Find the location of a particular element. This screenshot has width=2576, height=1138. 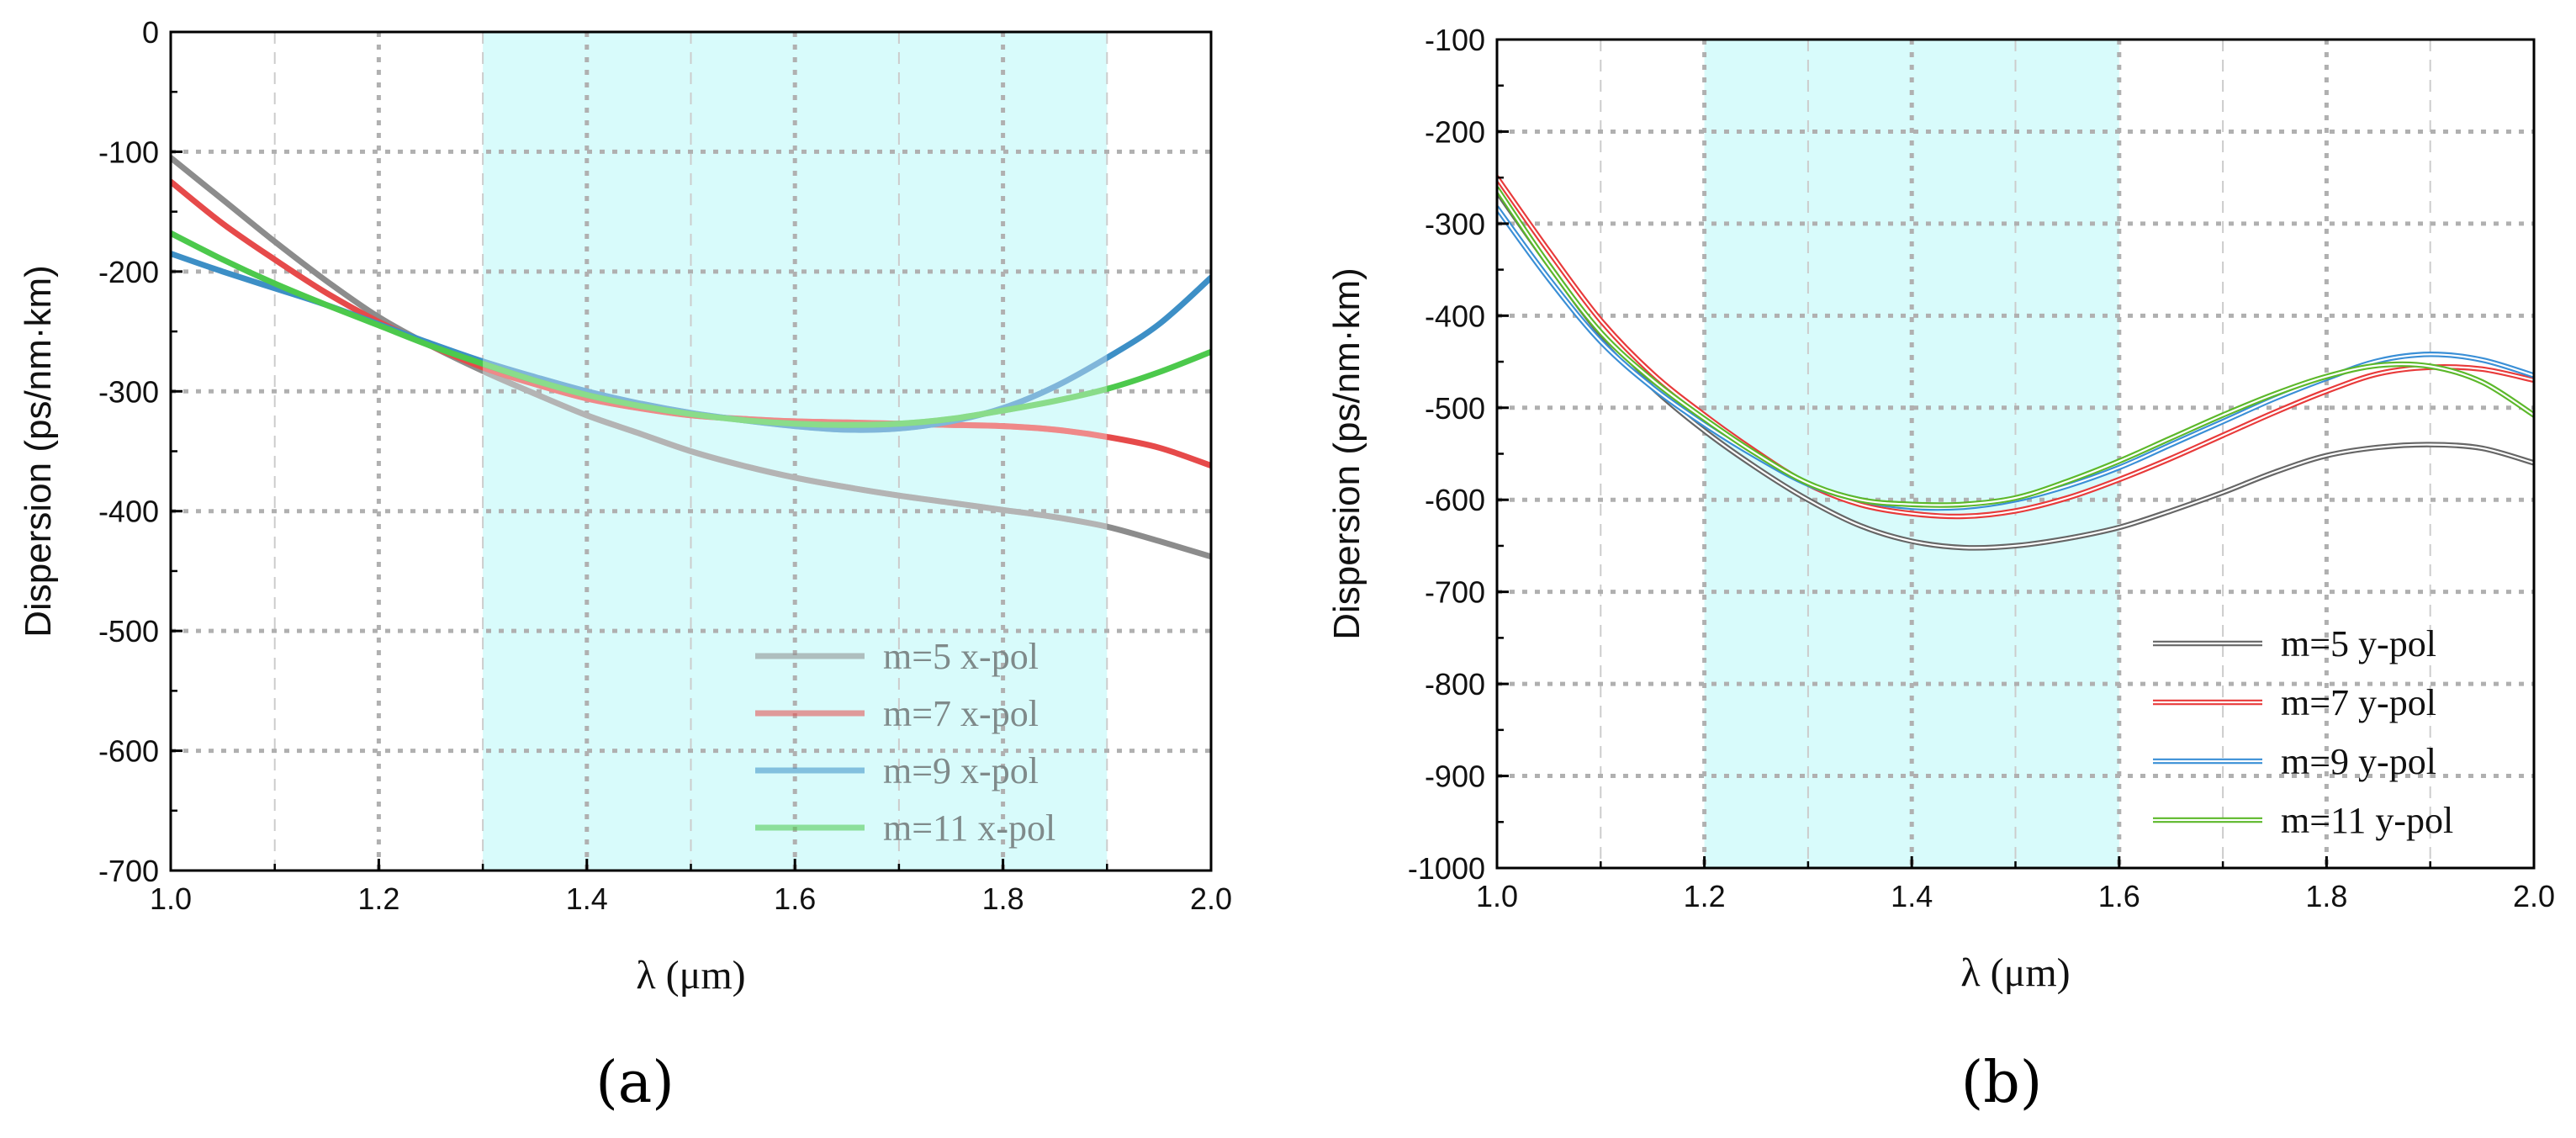

series-line-m-11-y-pol-inner is located at coordinates (2015, 347).